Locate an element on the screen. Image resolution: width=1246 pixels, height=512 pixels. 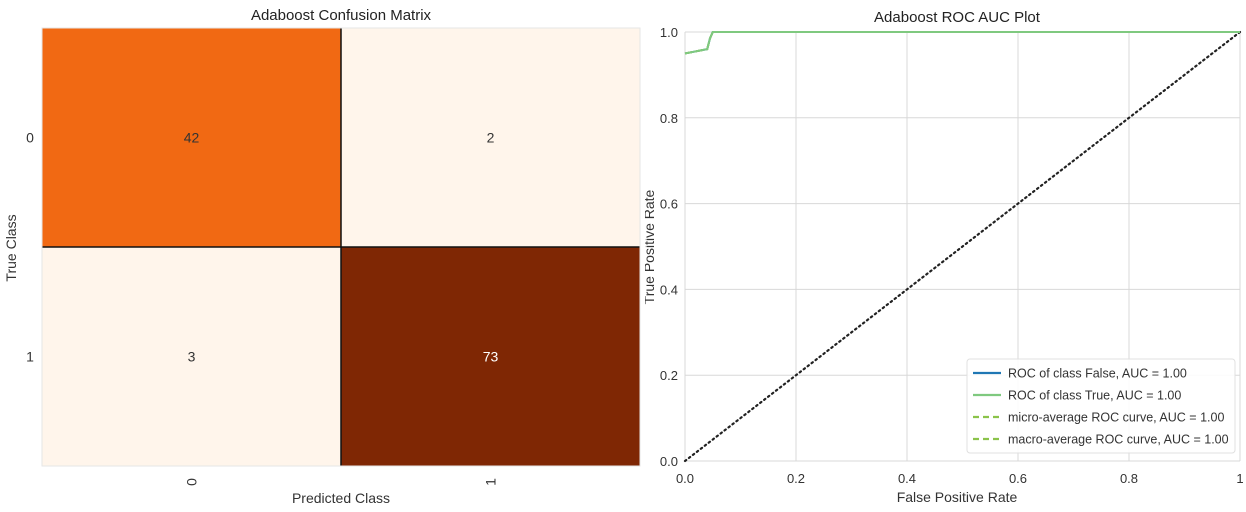
roc-xtick-5: 1 is located at coordinates (1239, 478).